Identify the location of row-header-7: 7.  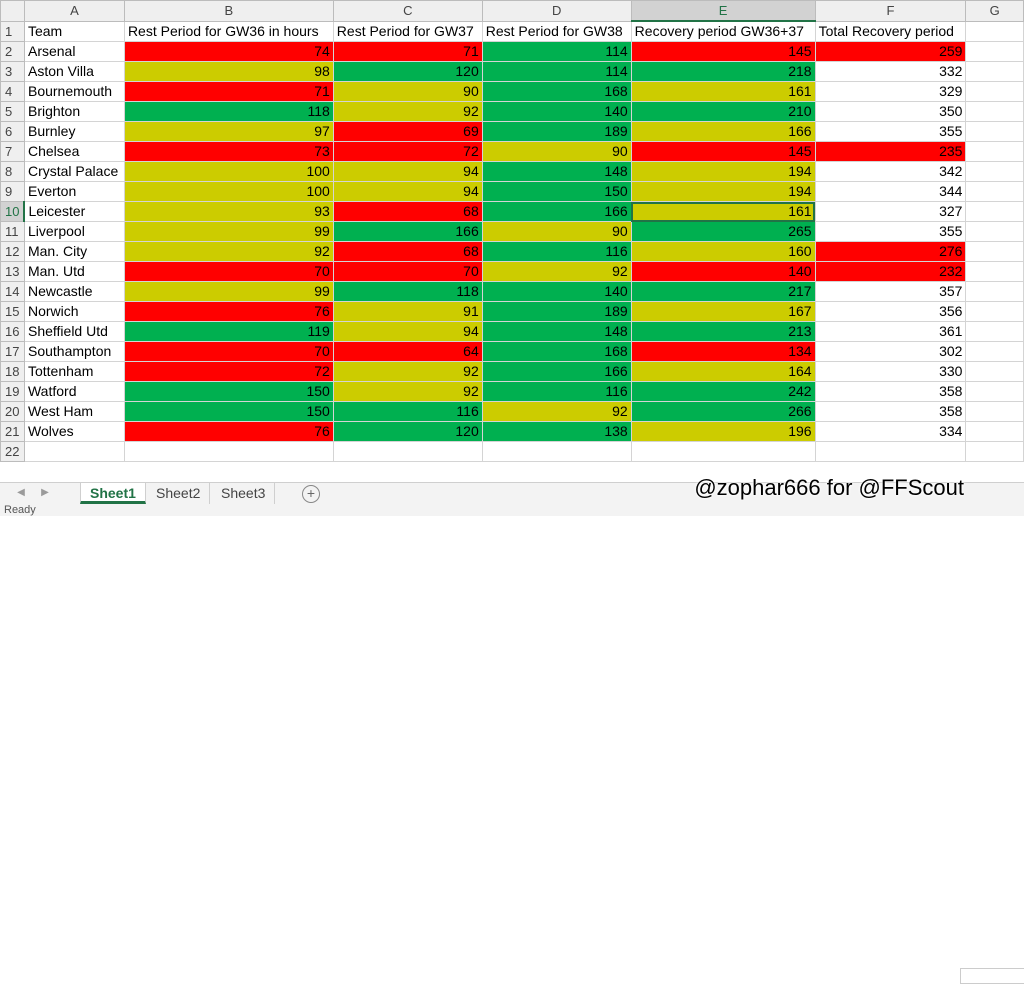
(12, 151).